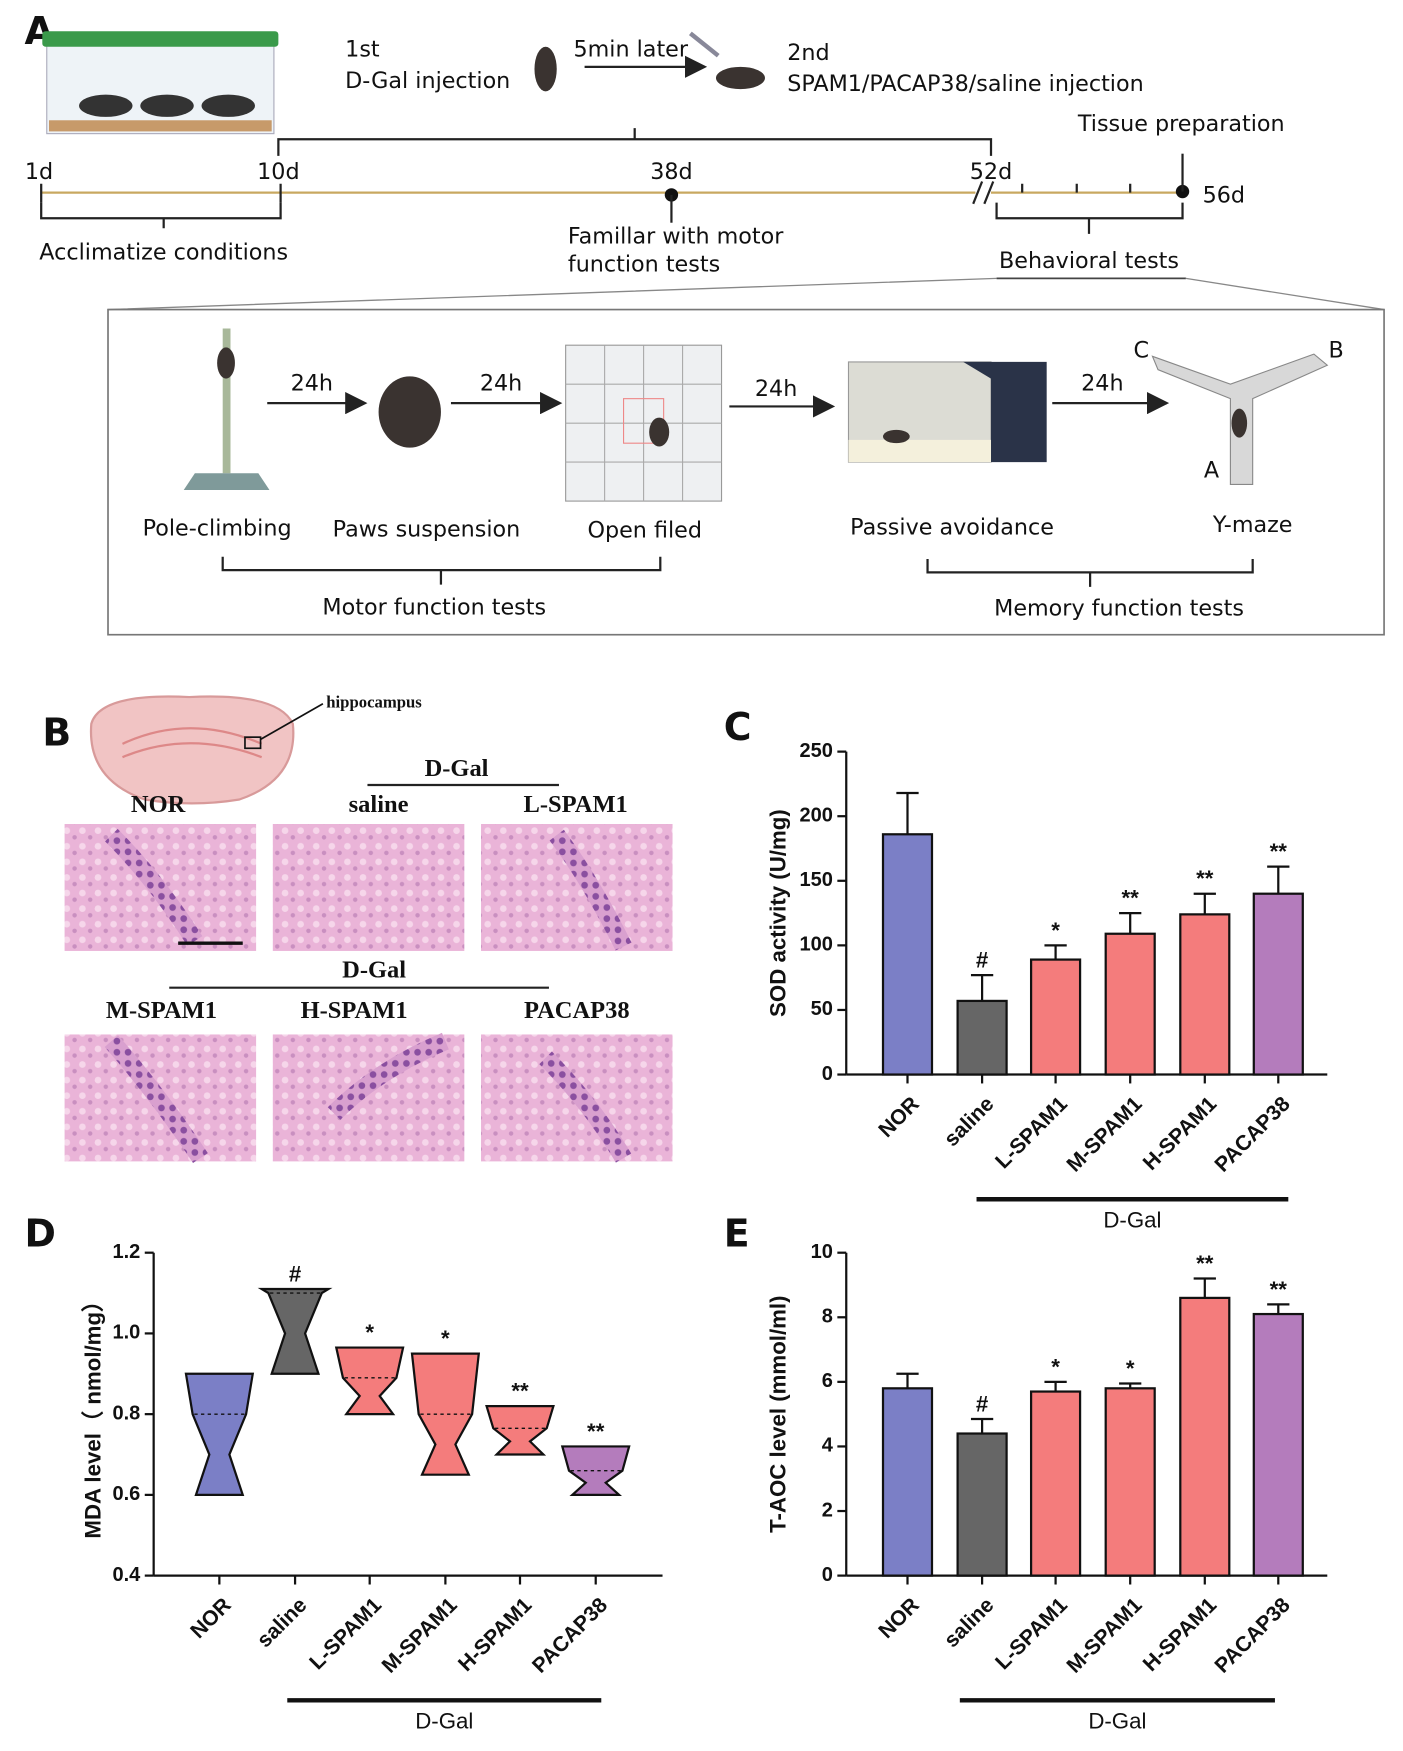  I want to click on y-tick-label: 6, so click(827, 1381).